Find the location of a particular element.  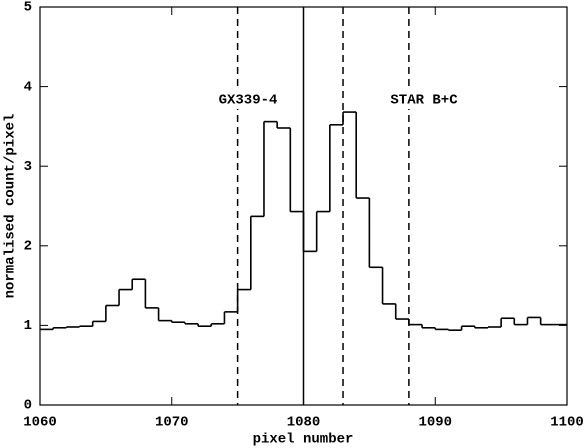

y-tick-label: 1 is located at coordinates (28, 326).